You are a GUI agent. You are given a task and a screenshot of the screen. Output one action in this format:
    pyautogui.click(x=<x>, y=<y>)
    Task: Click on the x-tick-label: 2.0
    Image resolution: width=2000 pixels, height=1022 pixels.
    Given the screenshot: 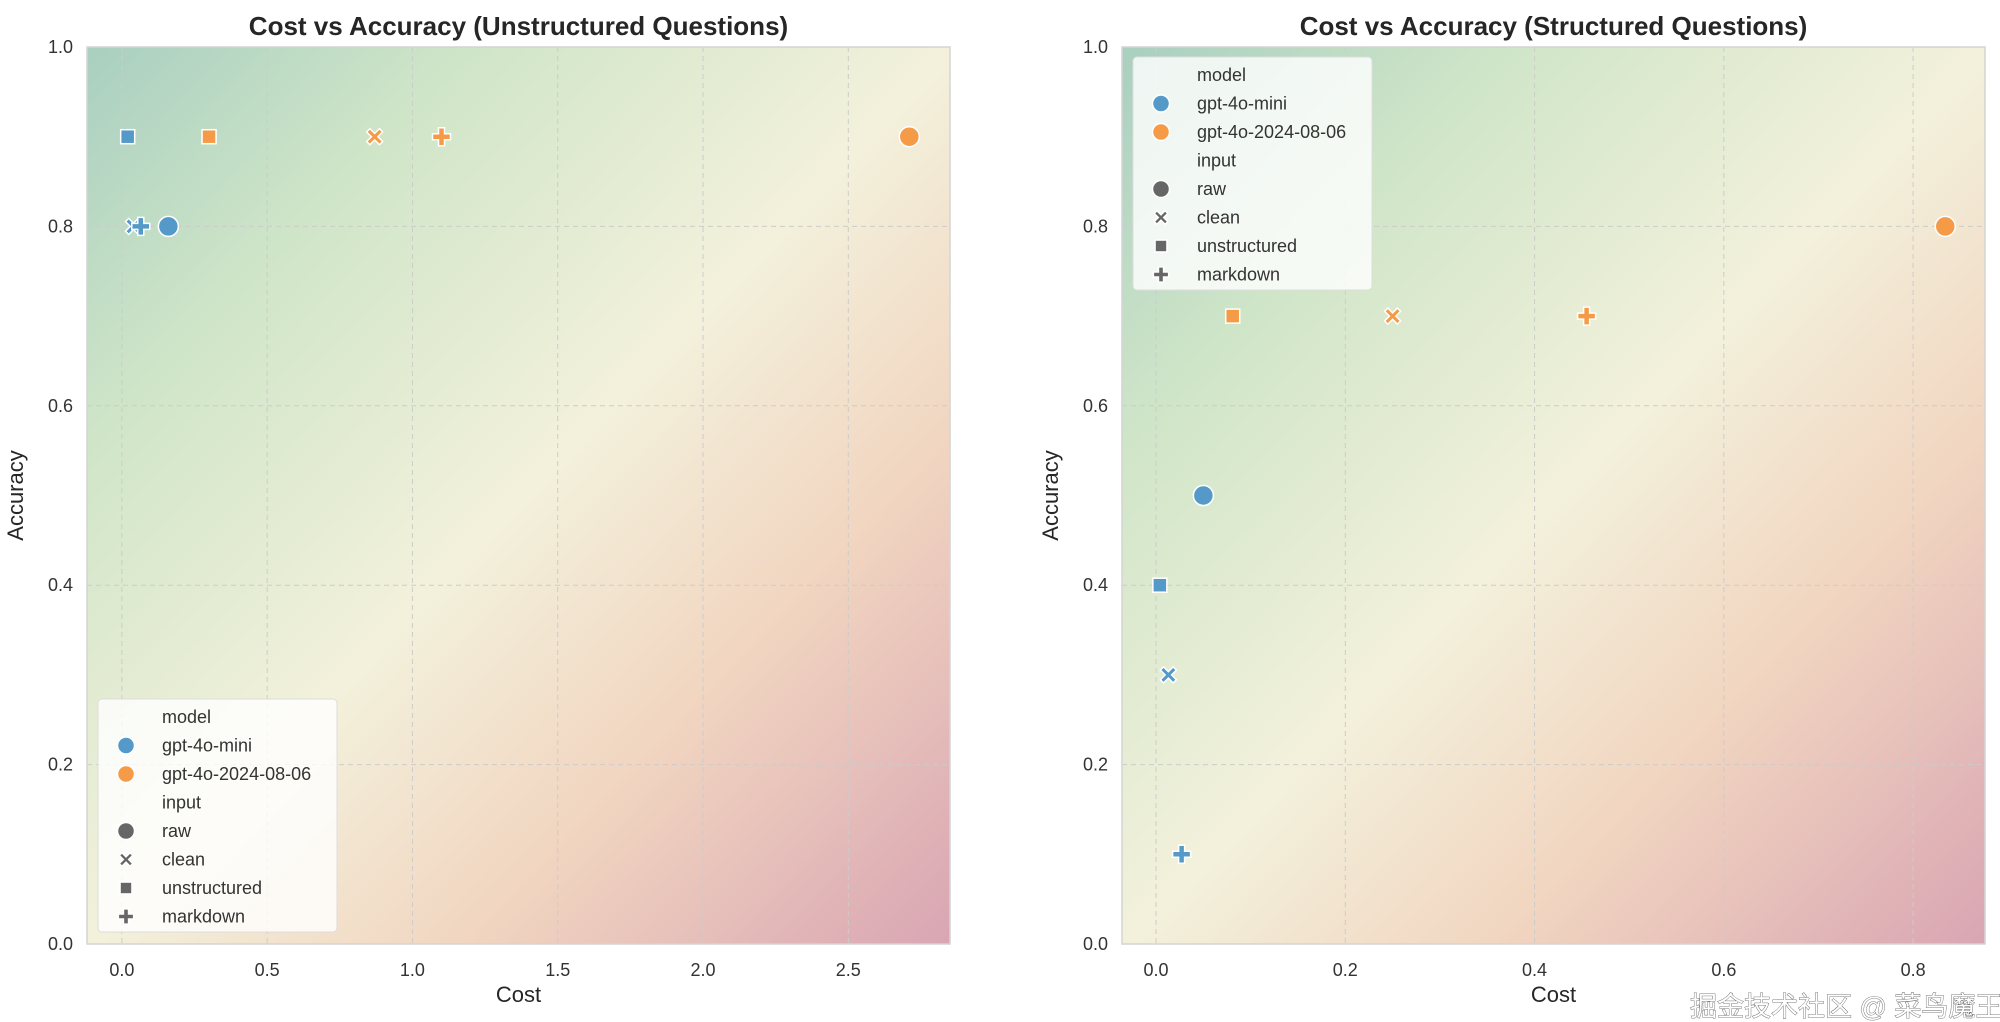 What is the action you would take?
    pyautogui.click(x=702, y=970)
    